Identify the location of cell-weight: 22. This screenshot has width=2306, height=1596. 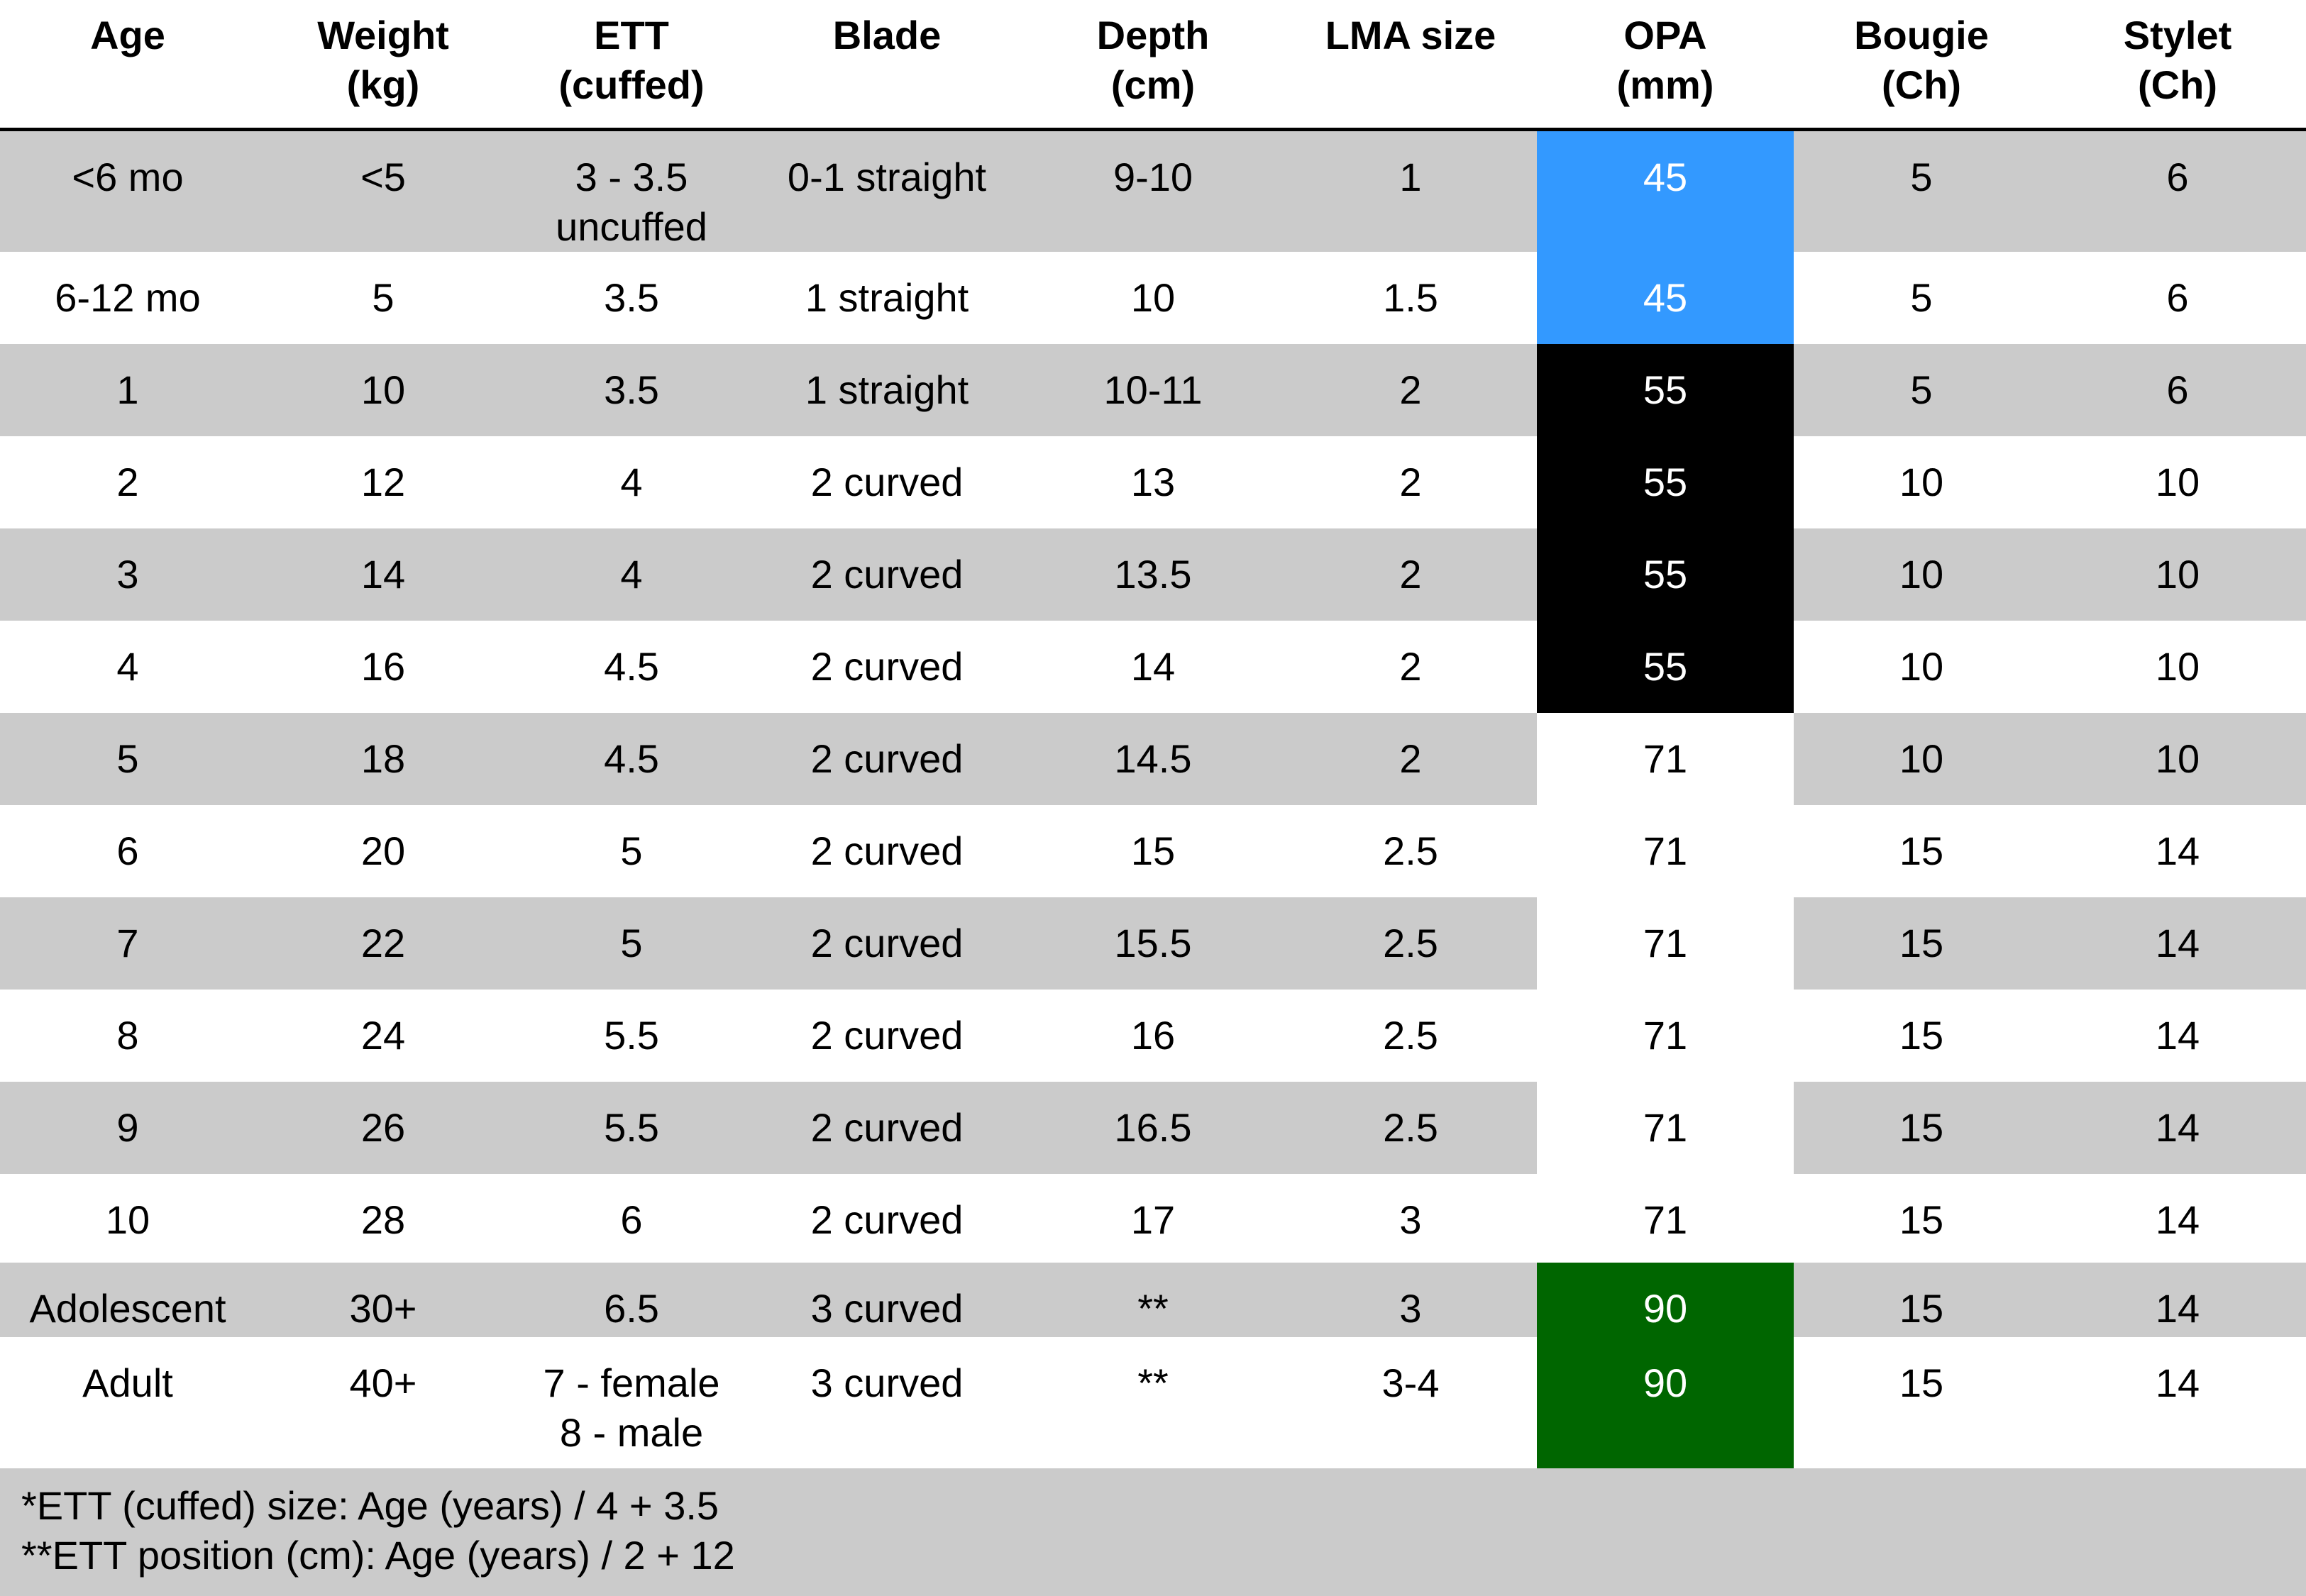
(383, 944).